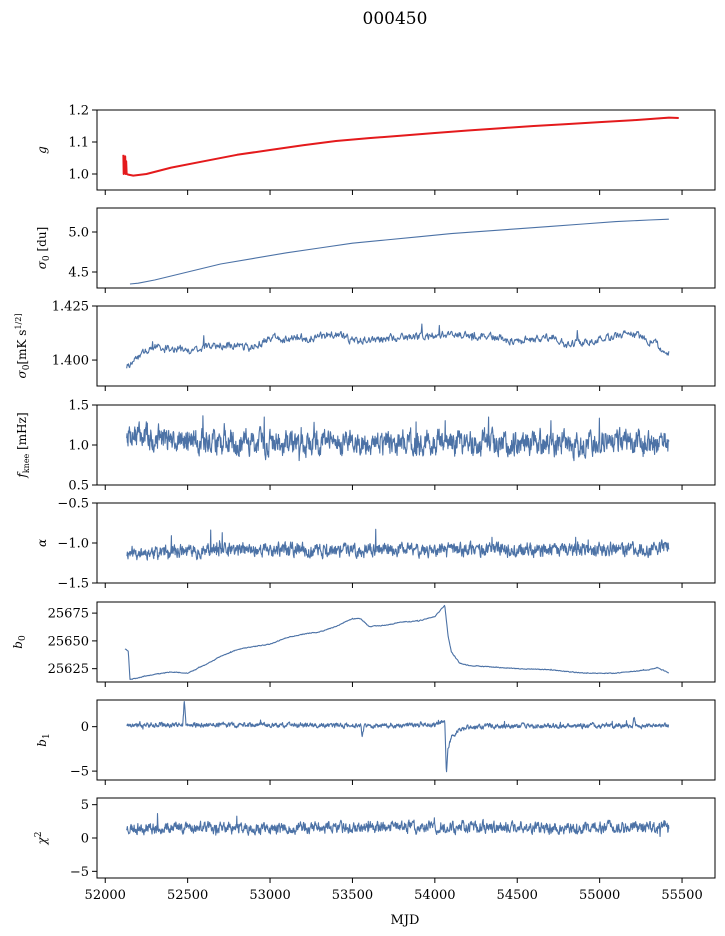 Image resolution: width=725 pixels, height=936 pixels. I want to click on panel-7-ytick-label-2: 5, so click(85, 805).